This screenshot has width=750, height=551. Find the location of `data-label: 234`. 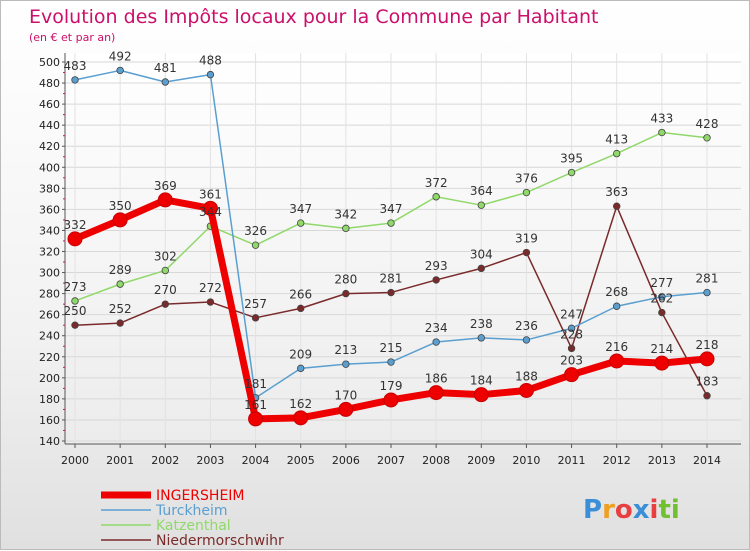

data-label: 234 is located at coordinates (436, 328).